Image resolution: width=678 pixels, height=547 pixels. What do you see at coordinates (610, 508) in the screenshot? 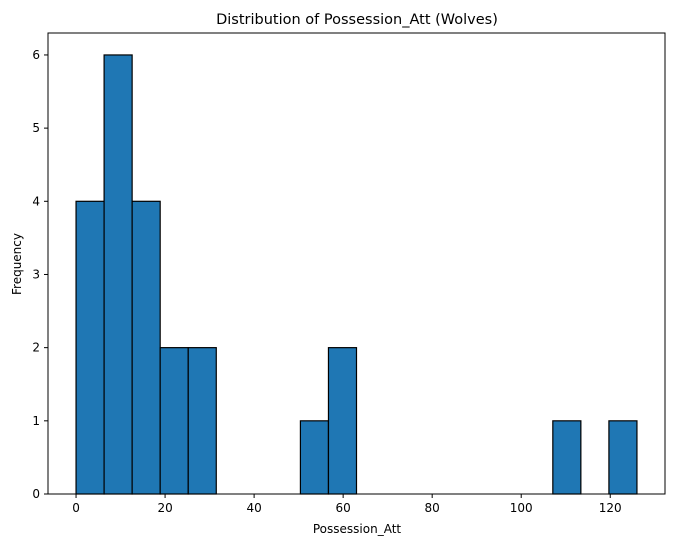
I see `x-tick-label-6: 120` at bounding box center [610, 508].